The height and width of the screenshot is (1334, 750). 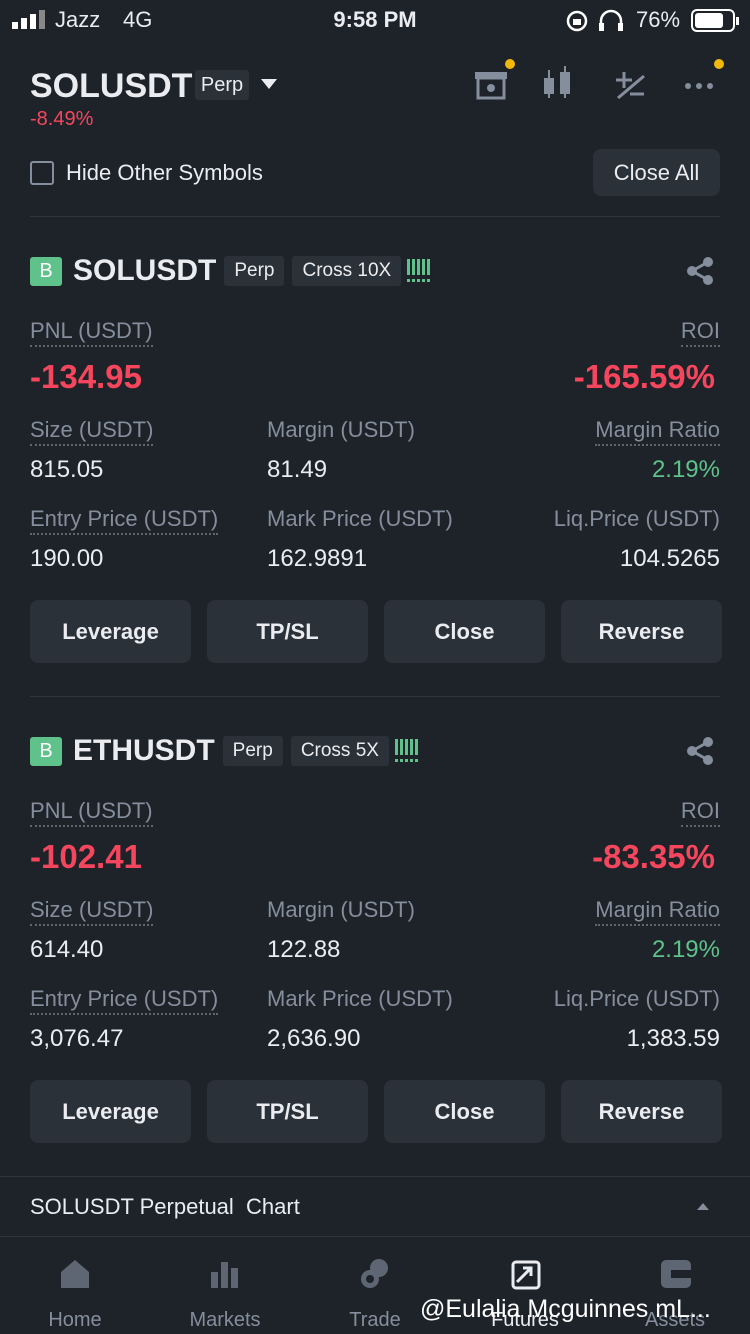 I want to click on field-value: 1,383.59, so click(x=673, y=1038).